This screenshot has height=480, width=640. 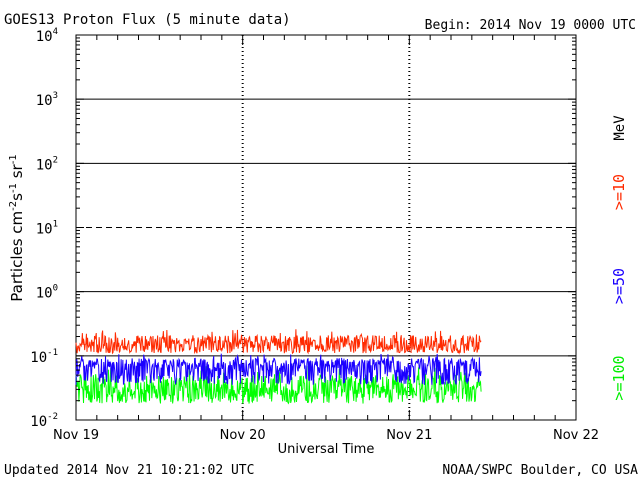 I want to click on y-tick-exponent: 0, so click(x=55, y=289).